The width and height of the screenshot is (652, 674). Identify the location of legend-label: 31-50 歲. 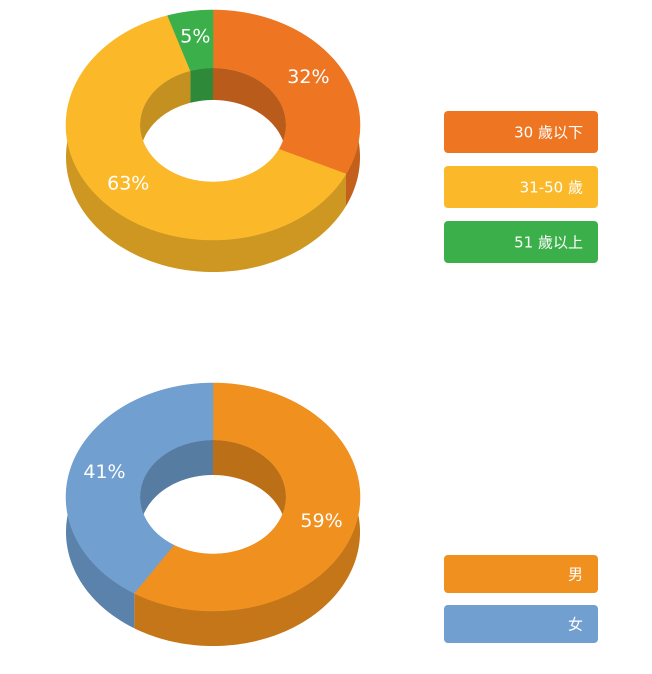
(551, 188).